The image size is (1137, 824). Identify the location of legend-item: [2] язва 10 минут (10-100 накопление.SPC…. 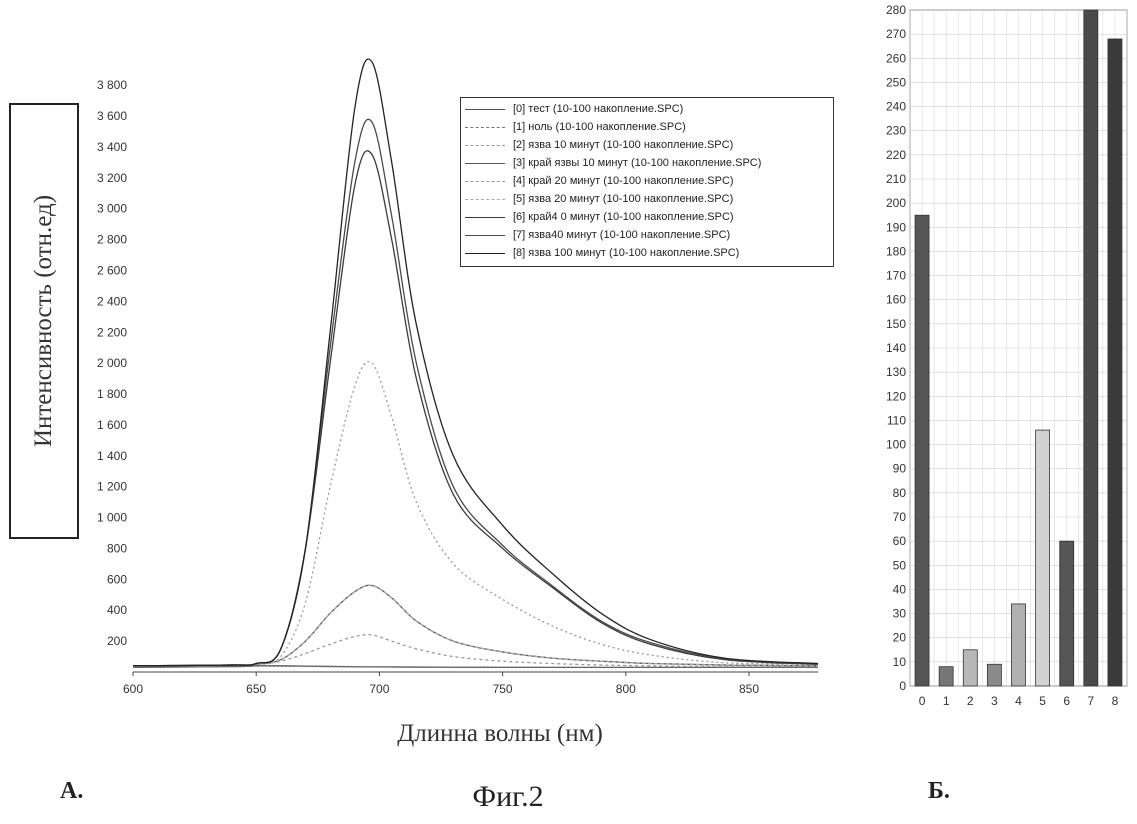
(599, 145).